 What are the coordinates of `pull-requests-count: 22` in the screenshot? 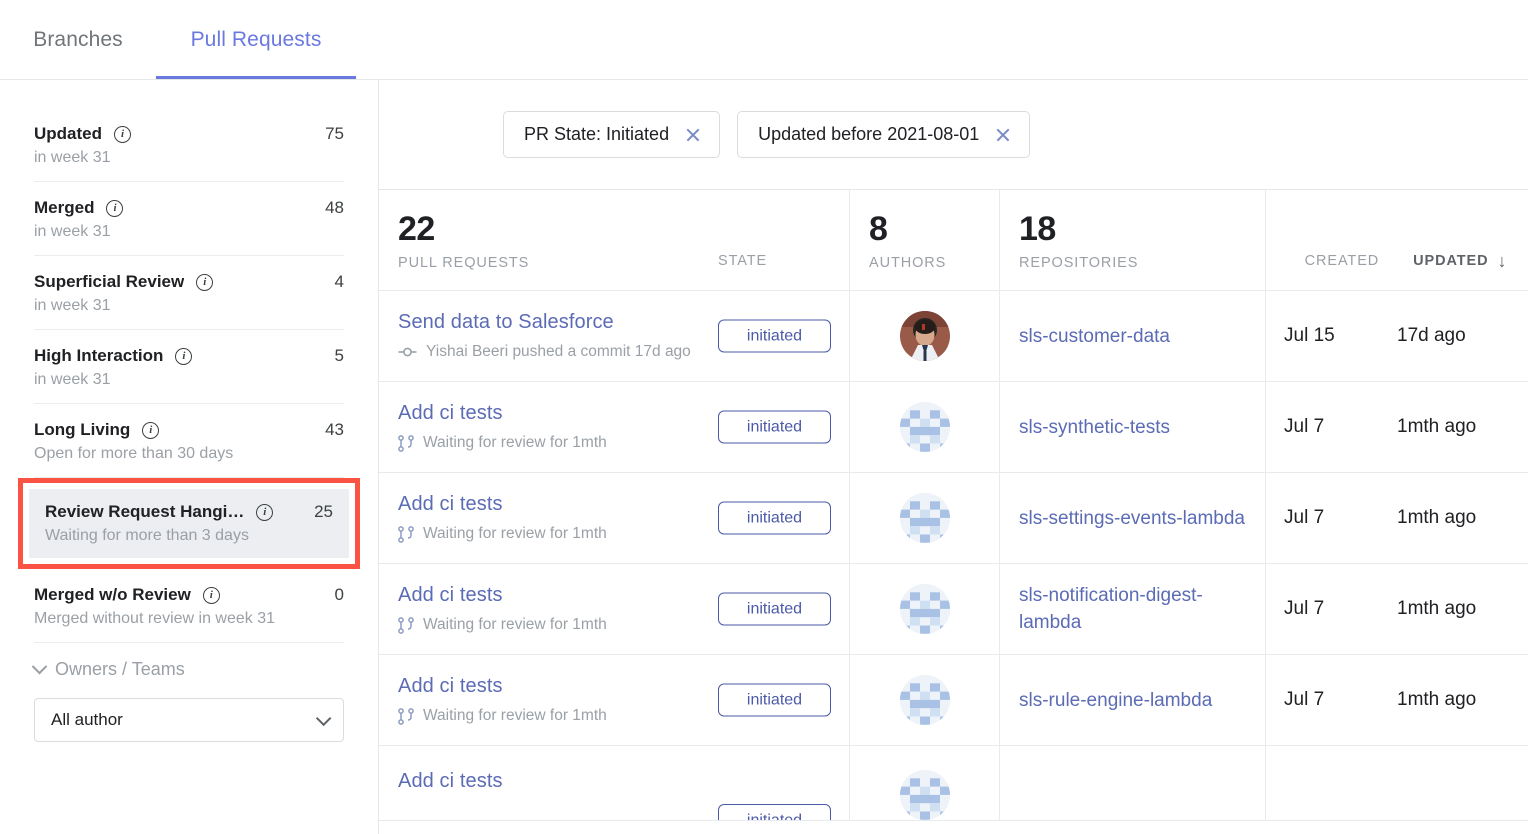 It's located at (416, 228).